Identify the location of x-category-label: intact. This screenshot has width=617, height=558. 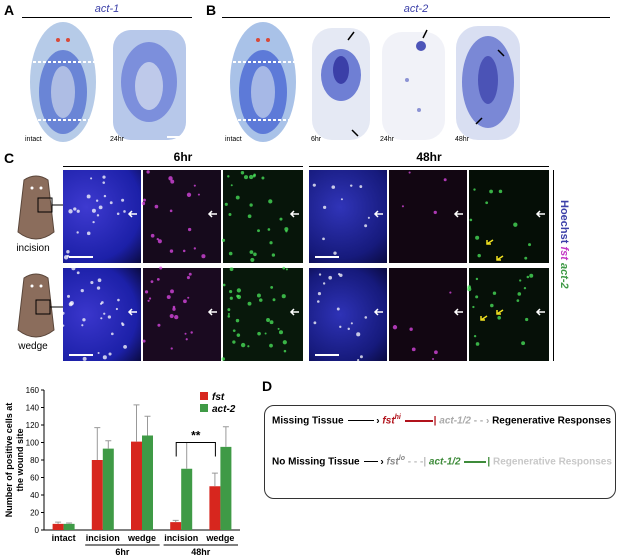
(64, 538).